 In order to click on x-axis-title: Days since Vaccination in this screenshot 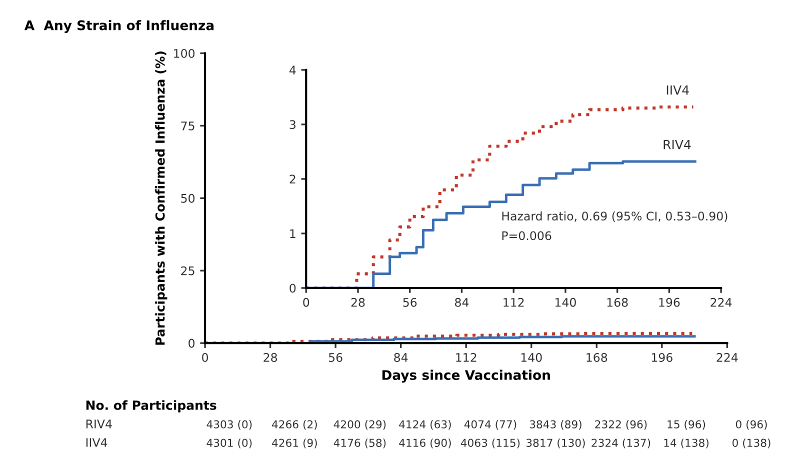, I will do `click(466, 376)`.